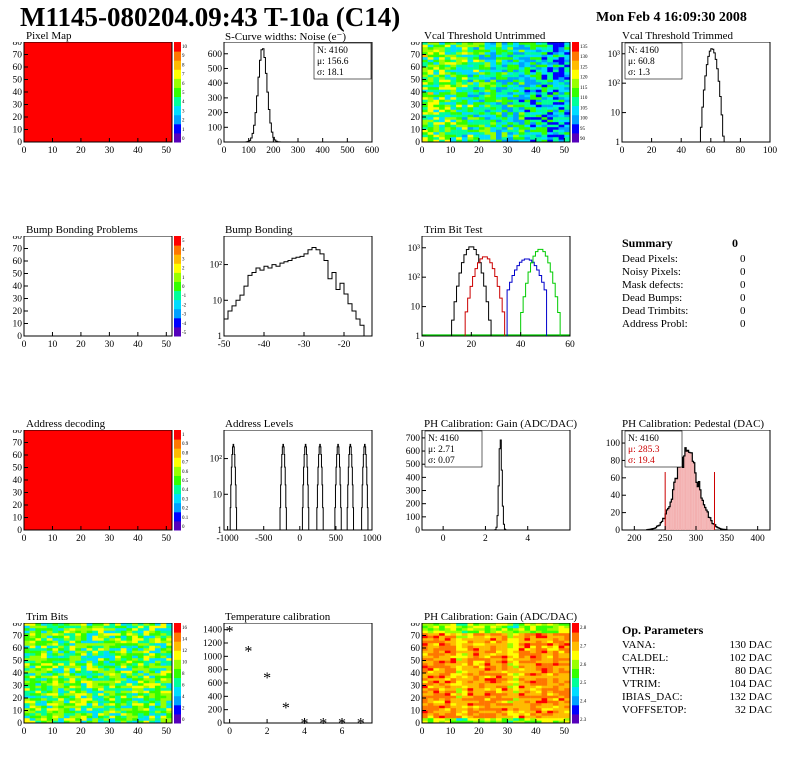 Image resolution: width=796 pixels, height=772 pixels. I want to click on pixel_map-zaxis-label: 1, so click(183, 130).